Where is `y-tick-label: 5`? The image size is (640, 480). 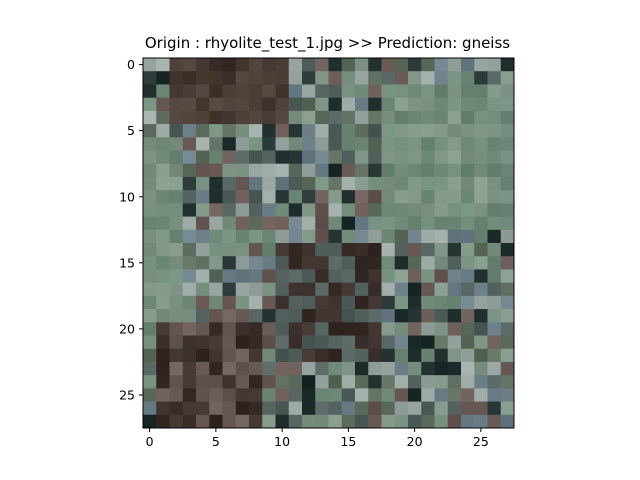 y-tick-label: 5 is located at coordinates (131, 130).